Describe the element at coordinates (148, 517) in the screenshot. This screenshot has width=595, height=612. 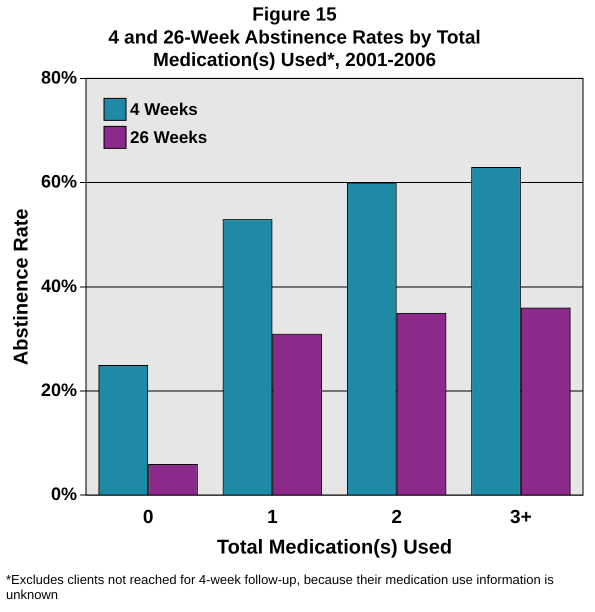
I see `x-tick-label: 0` at that location.